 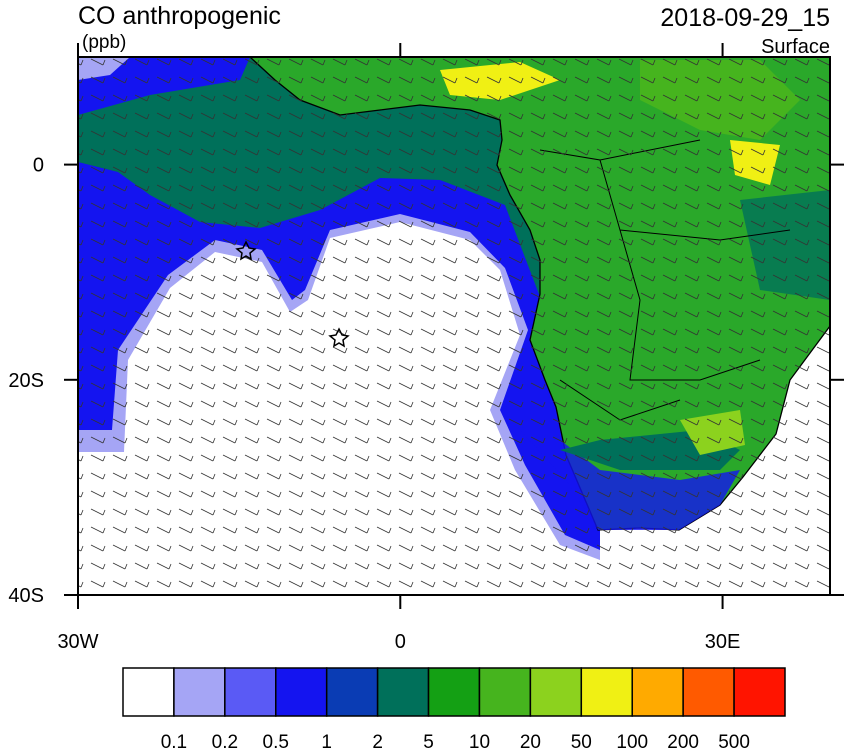 What do you see at coordinates (377, 741) in the screenshot?
I see `colorbar-label: 2` at bounding box center [377, 741].